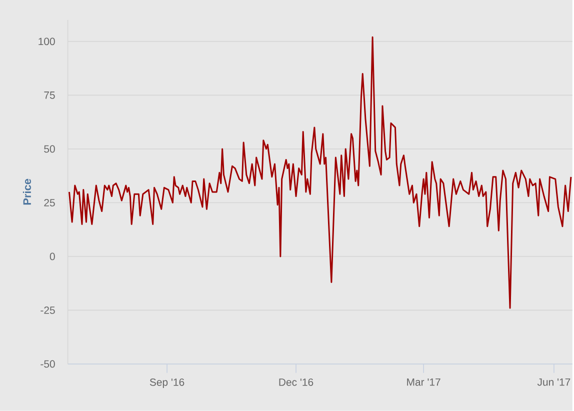  What do you see at coordinates (296, 382) in the screenshot?
I see `x-tick-label: Dec '16` at bounding box center [296, 382].